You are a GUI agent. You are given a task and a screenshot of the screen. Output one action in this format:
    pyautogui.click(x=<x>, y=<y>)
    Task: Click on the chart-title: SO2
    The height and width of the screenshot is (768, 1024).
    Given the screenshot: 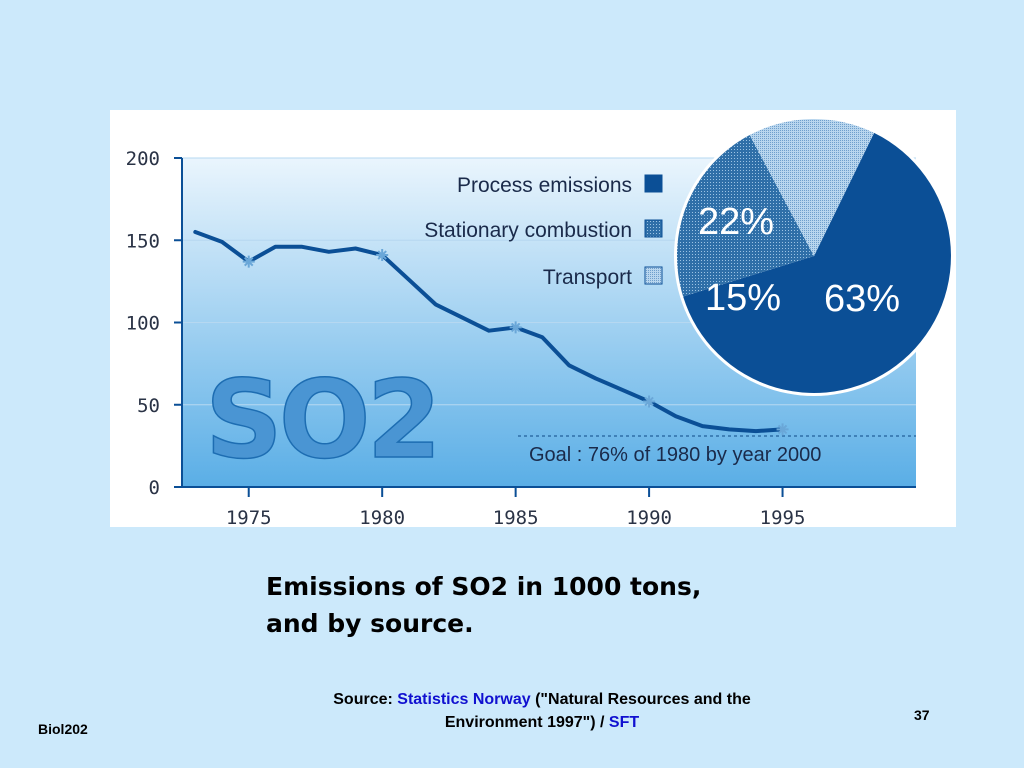 What is the action you would take?
    pyautogui.click(x=321, y=420)
    